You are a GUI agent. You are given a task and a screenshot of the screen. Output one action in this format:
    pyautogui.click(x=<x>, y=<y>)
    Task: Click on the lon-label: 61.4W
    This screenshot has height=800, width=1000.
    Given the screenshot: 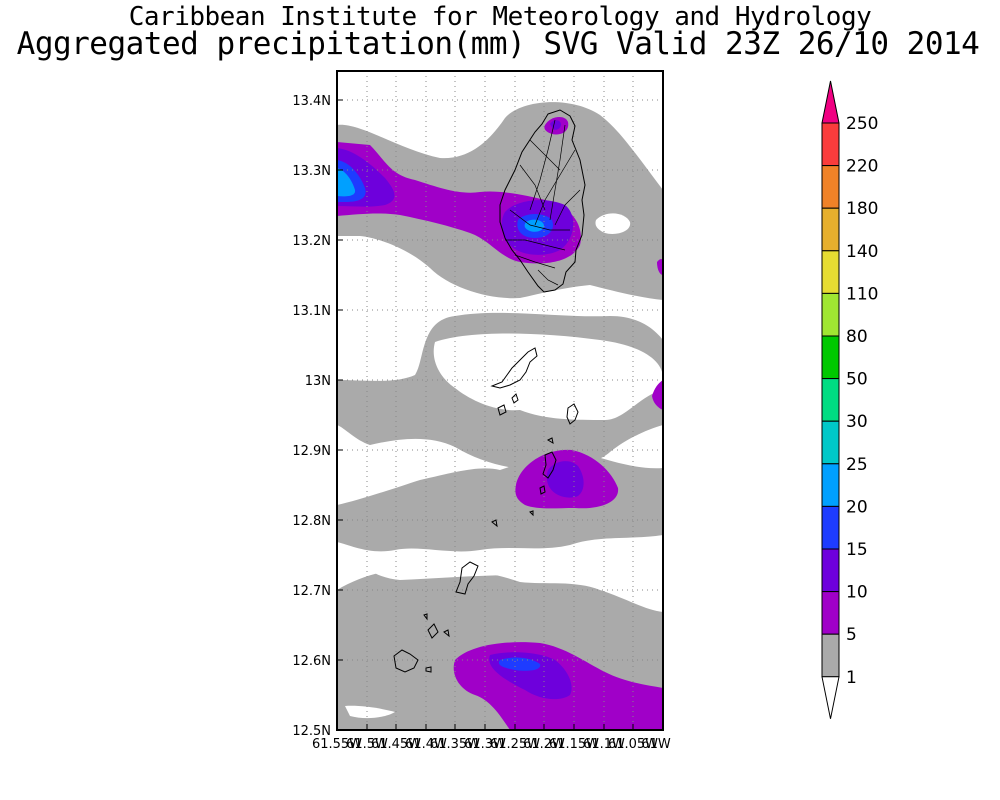 What is the action you would take?
    pyautogui.click(x=426, y=744)
    